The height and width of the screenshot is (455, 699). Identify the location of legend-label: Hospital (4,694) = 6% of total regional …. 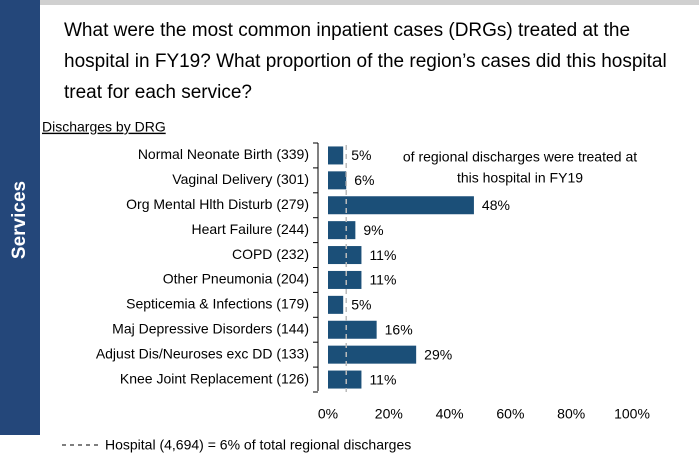
(258, 445).